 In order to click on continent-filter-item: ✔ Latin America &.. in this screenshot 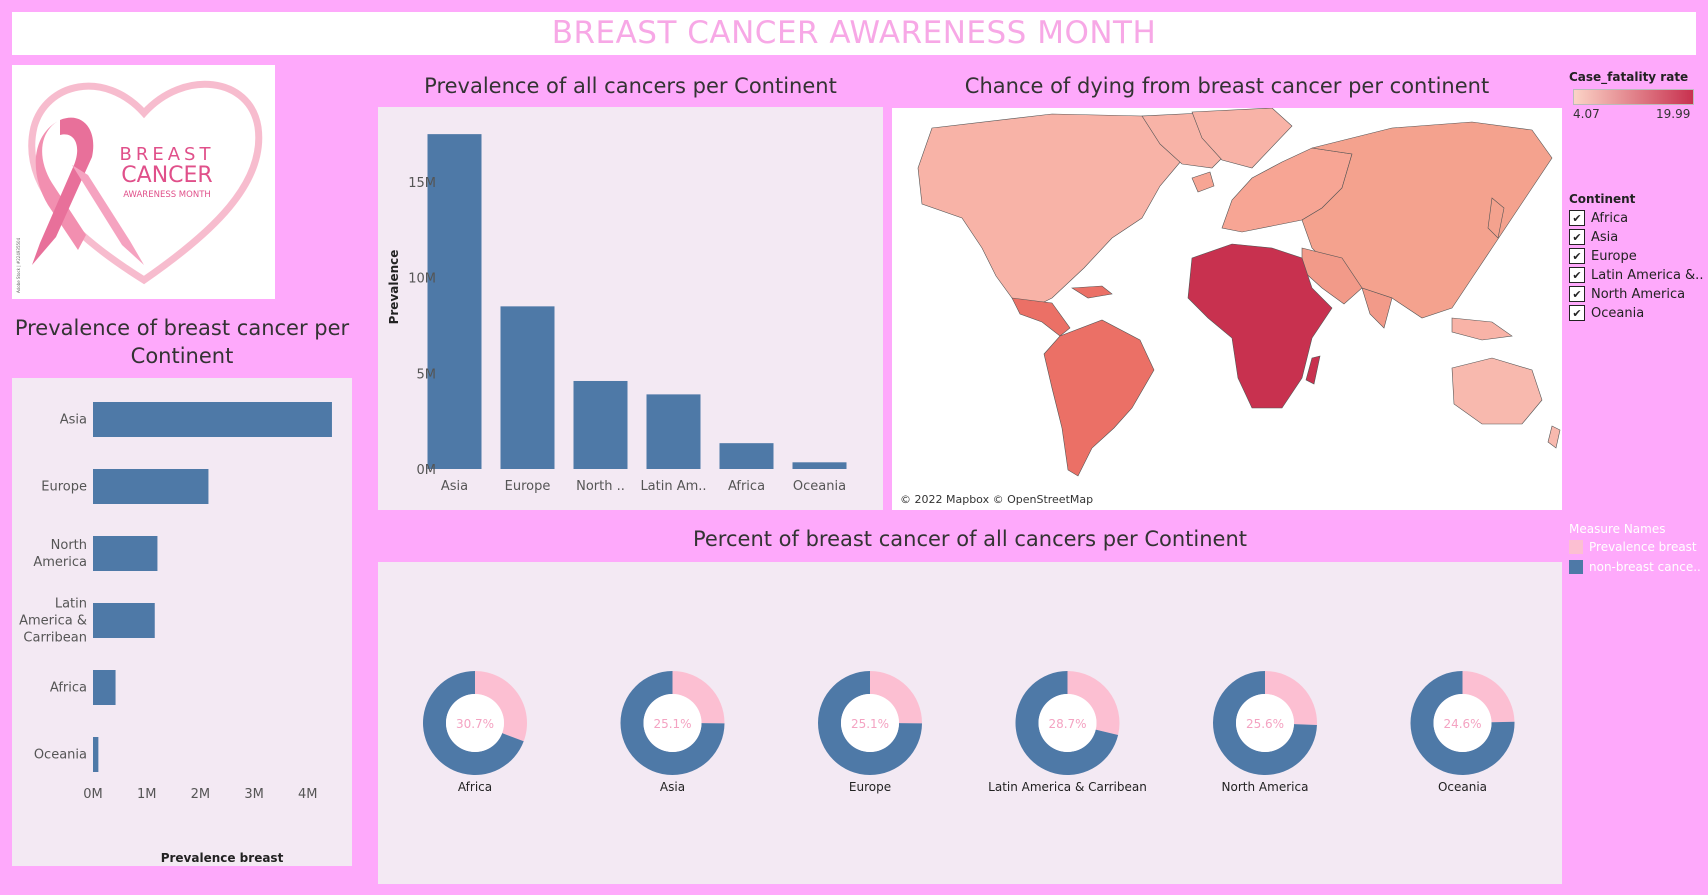, I will do `click(1636, 275)`.